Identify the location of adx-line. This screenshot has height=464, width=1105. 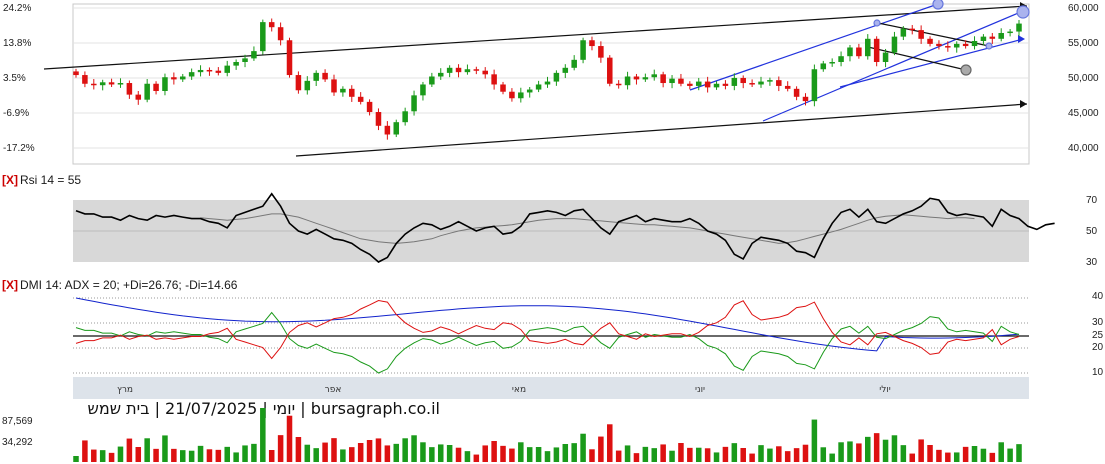
(547, 324).